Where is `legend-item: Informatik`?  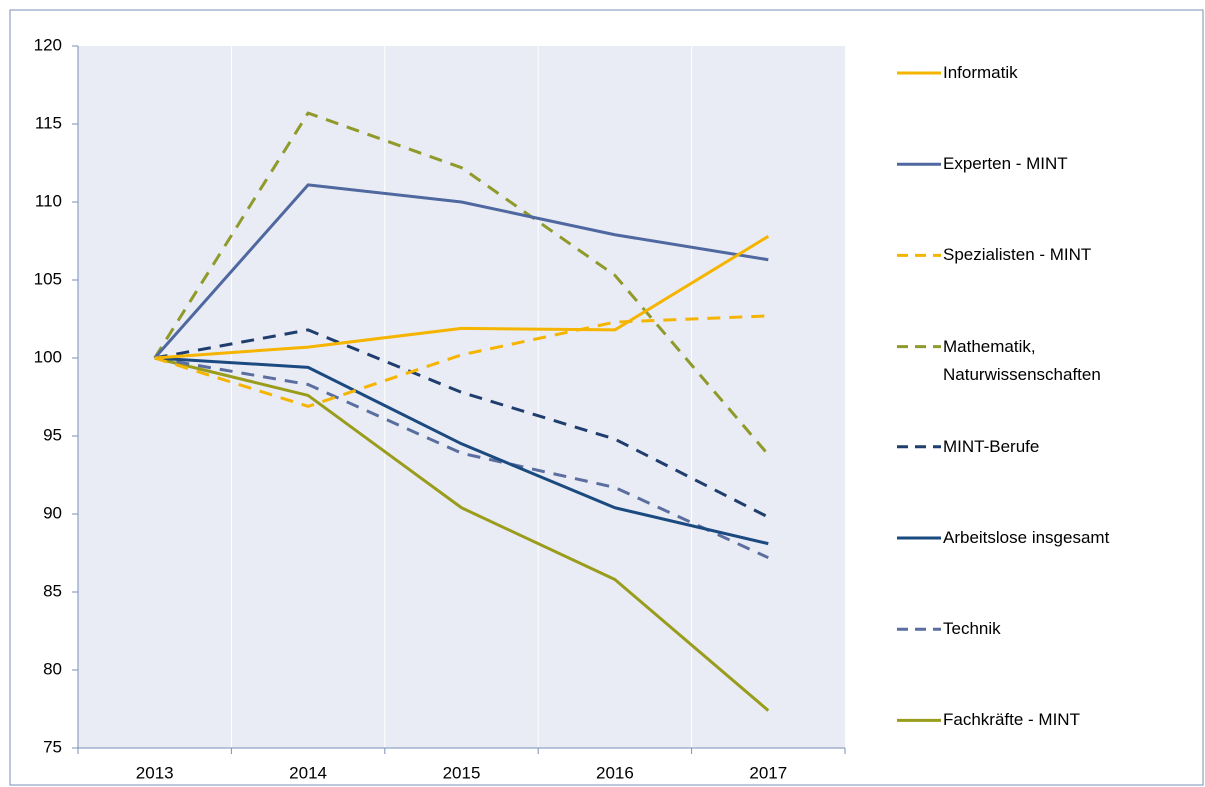
legend-item: Informatik is located at coordinates (980, 72).